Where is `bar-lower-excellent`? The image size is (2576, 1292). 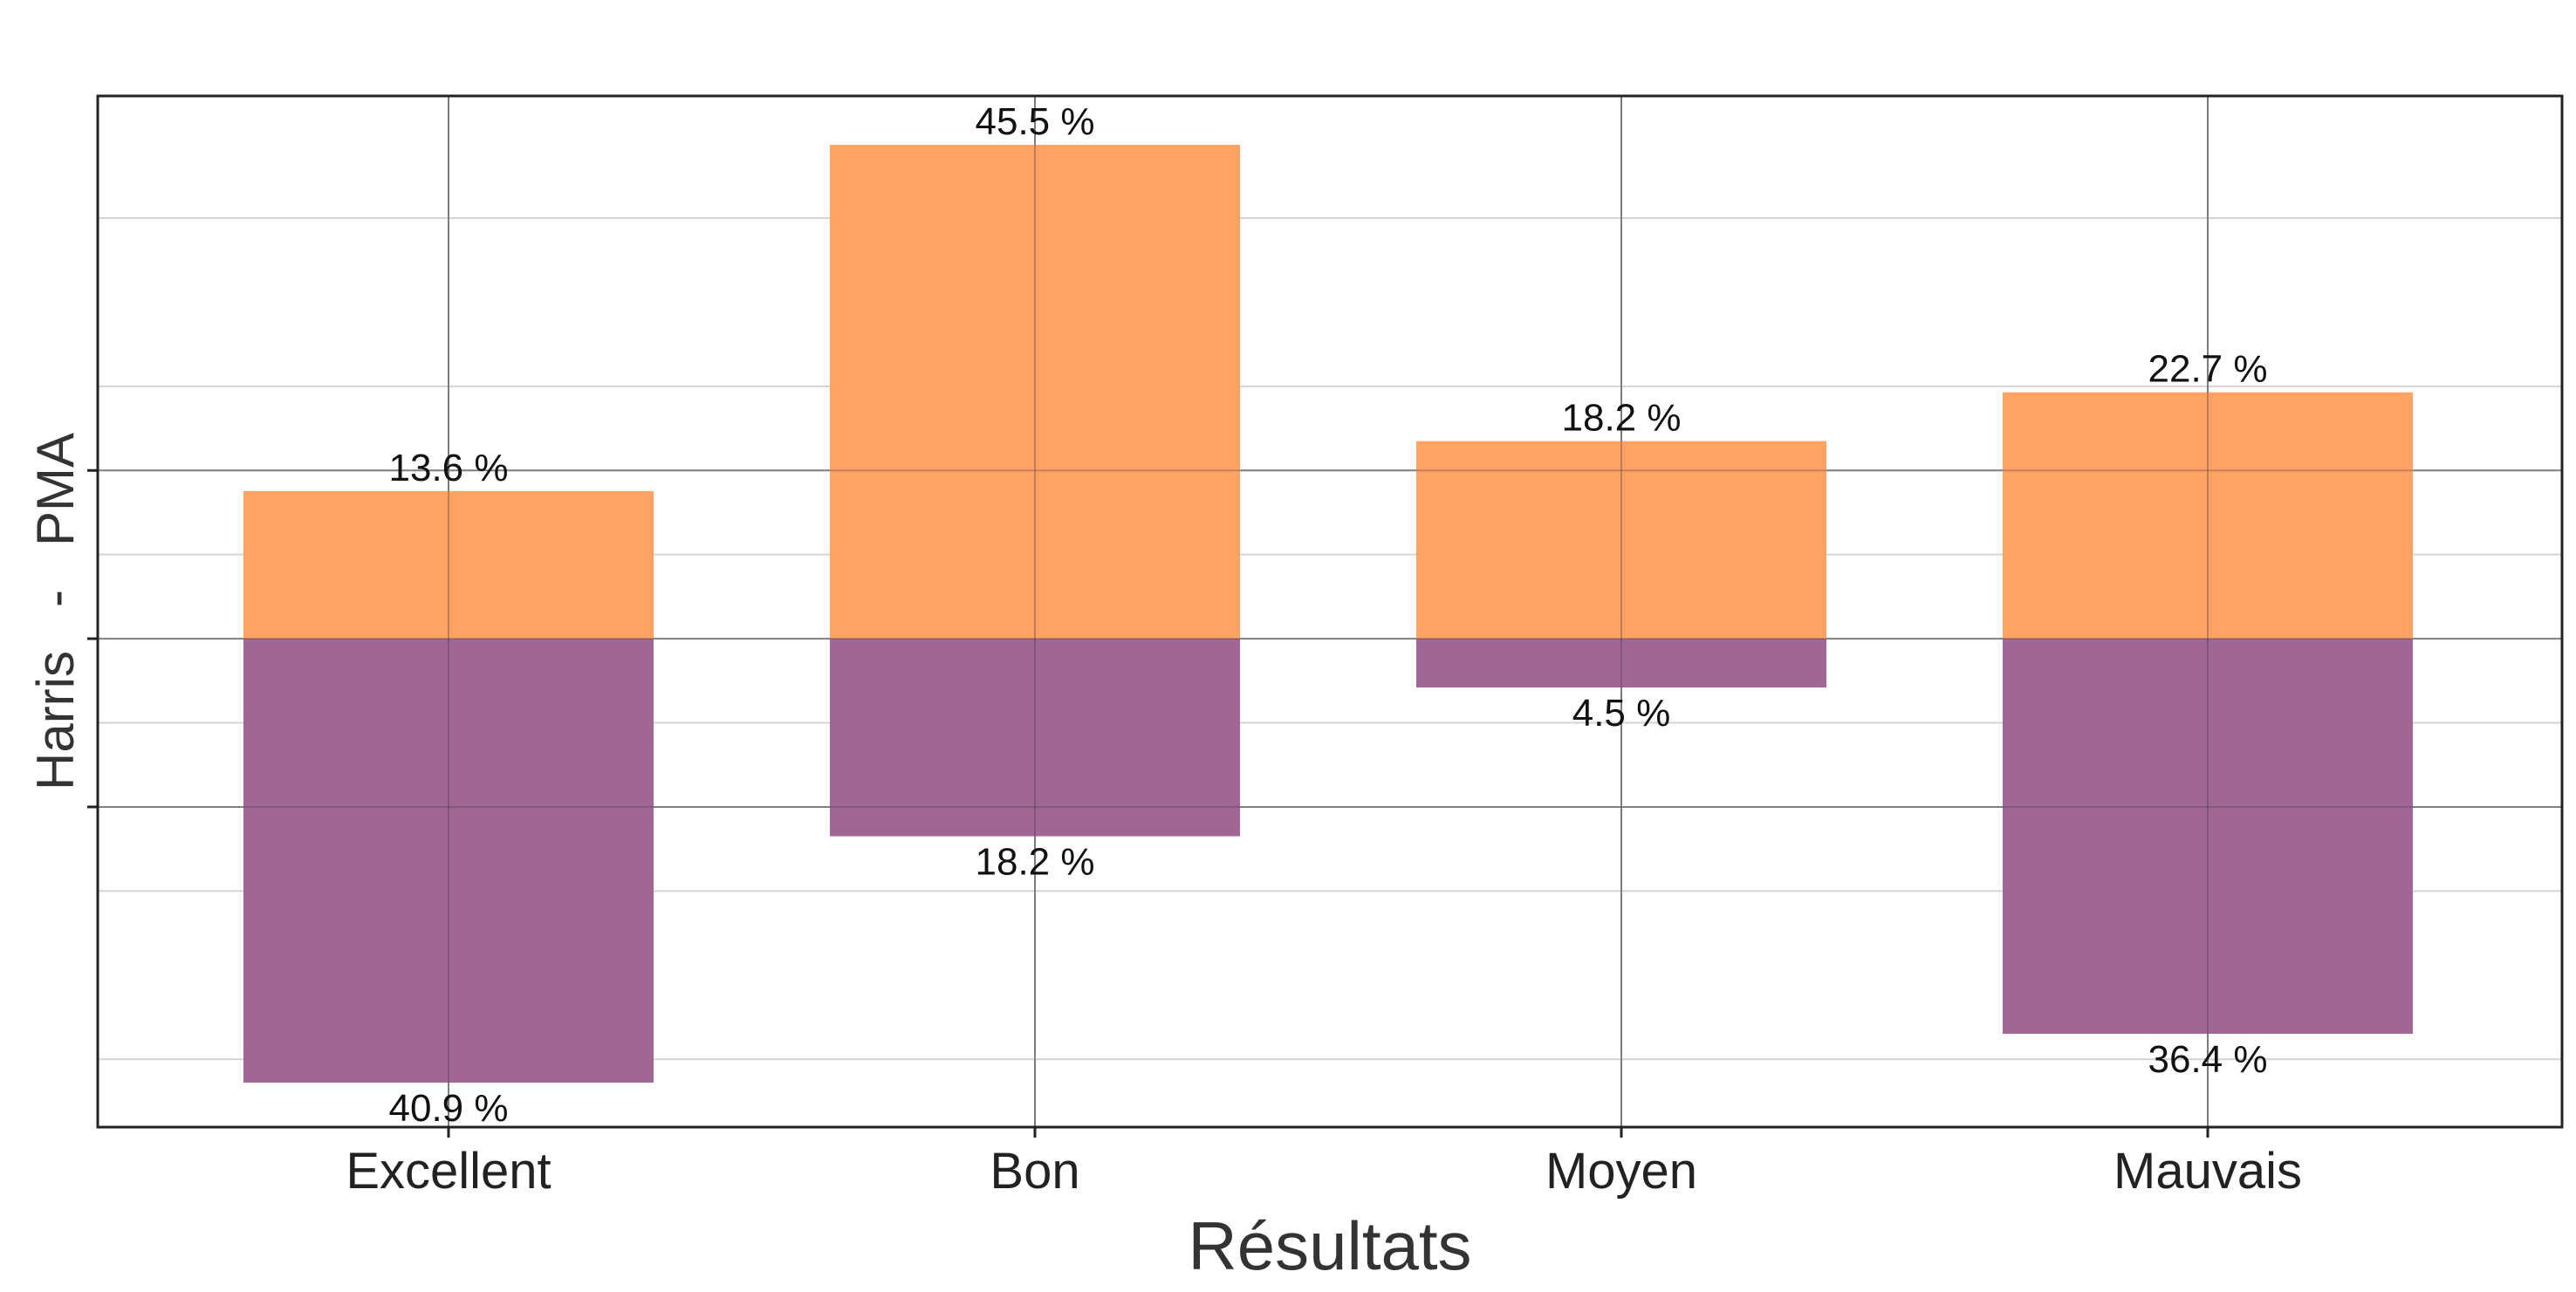
bar-lower-excellent is located at coordinates (449, 861).